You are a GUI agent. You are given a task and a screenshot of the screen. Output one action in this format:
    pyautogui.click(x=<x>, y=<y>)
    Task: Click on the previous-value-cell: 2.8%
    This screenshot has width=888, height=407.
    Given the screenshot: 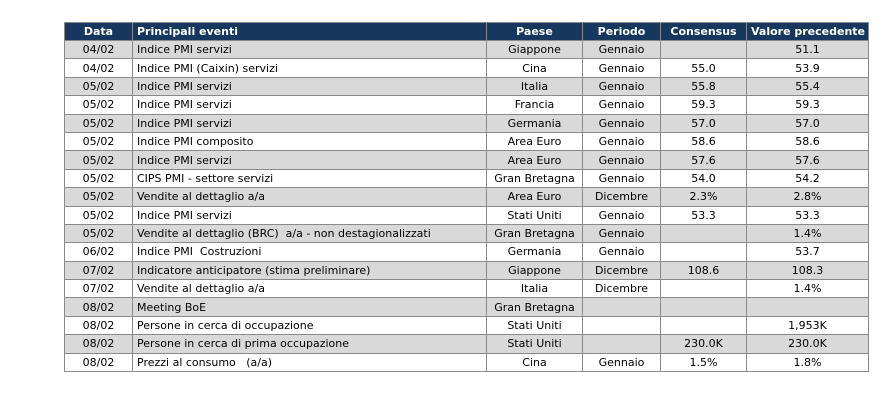 What is the action you would take?
    pyautogui.click(x=807, y=197)
    